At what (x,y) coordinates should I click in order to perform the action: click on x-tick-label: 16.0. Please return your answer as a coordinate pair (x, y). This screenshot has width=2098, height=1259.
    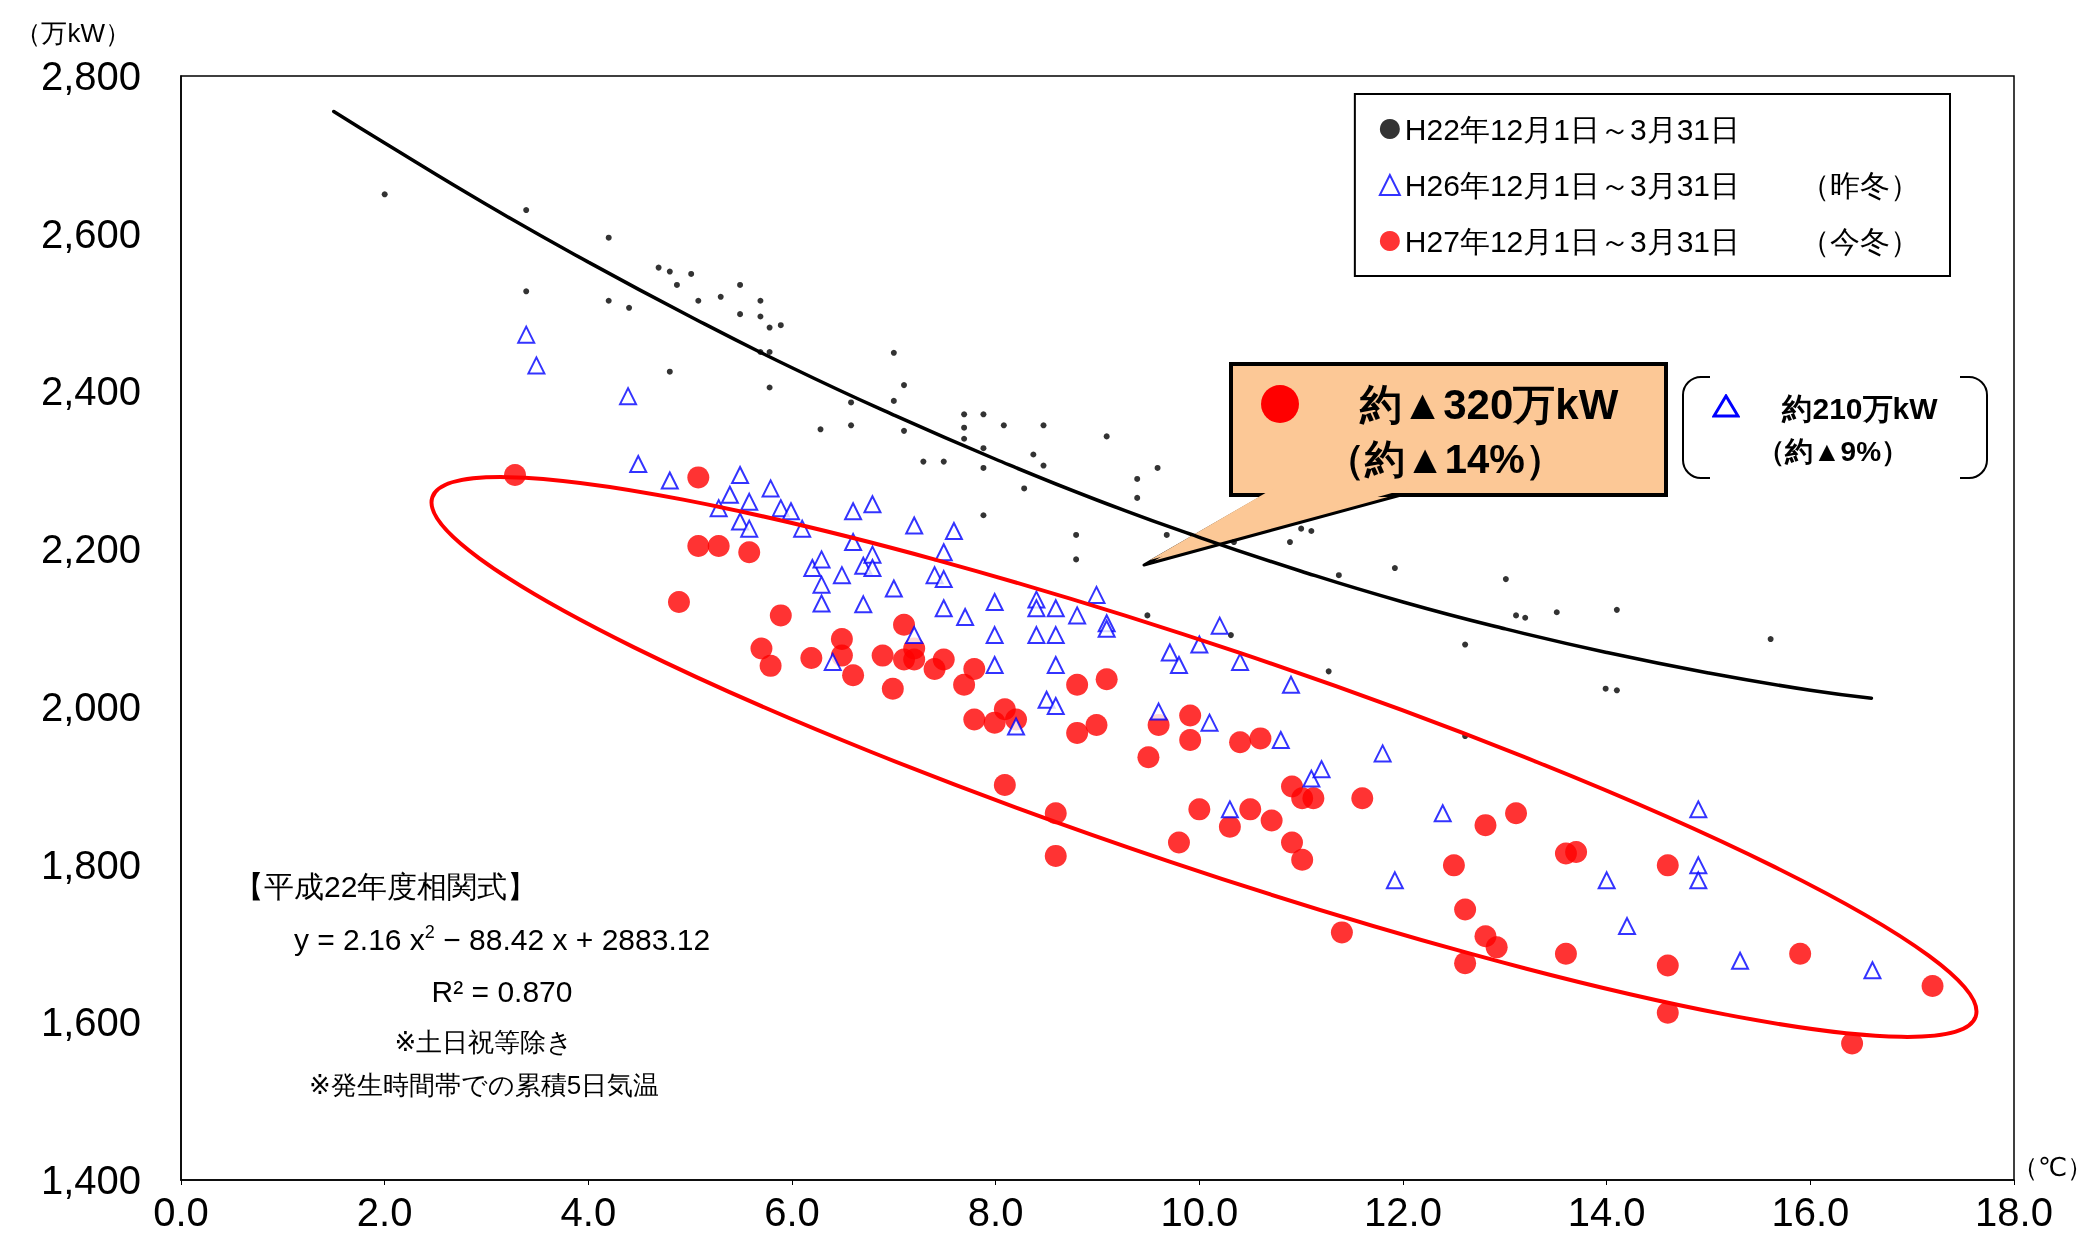
    Looking at the image, I should click on (1810, 1212).